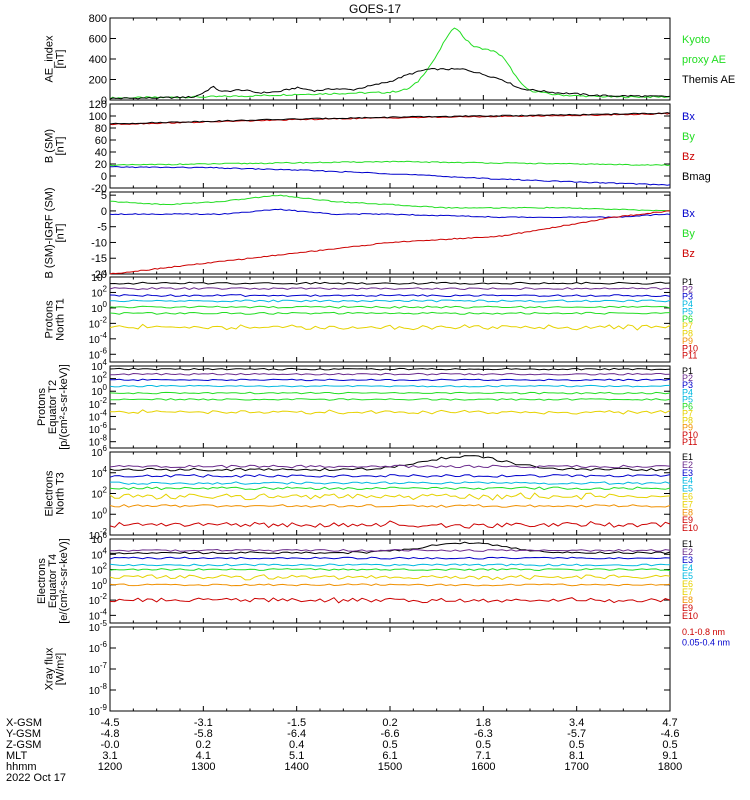  Describe the element at coordinates (669, 723) in the screenshot. I see `orbit-value: 4.7` at that location.